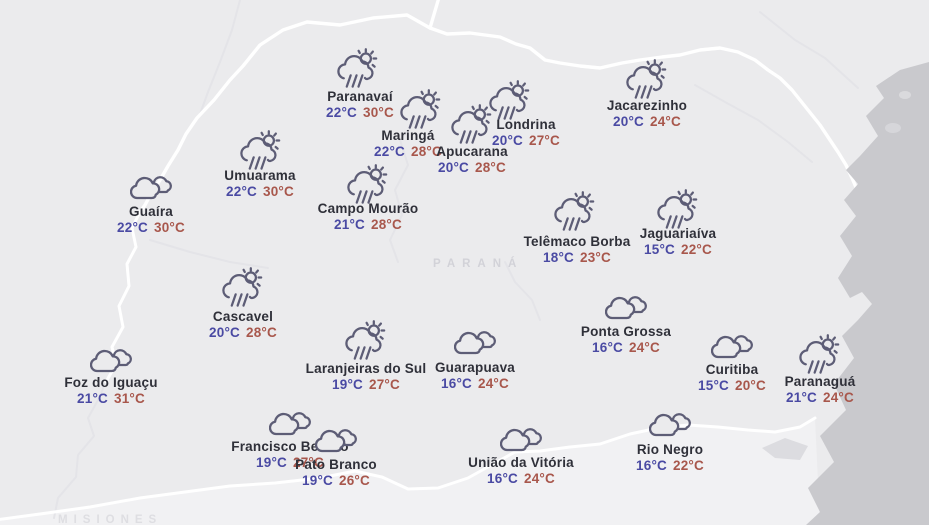 The width and height of the screenshot is (929, 525). Describe the element at coordinates (472, 151) in the screenshot. I see `city-name: Apucarana` at that location.